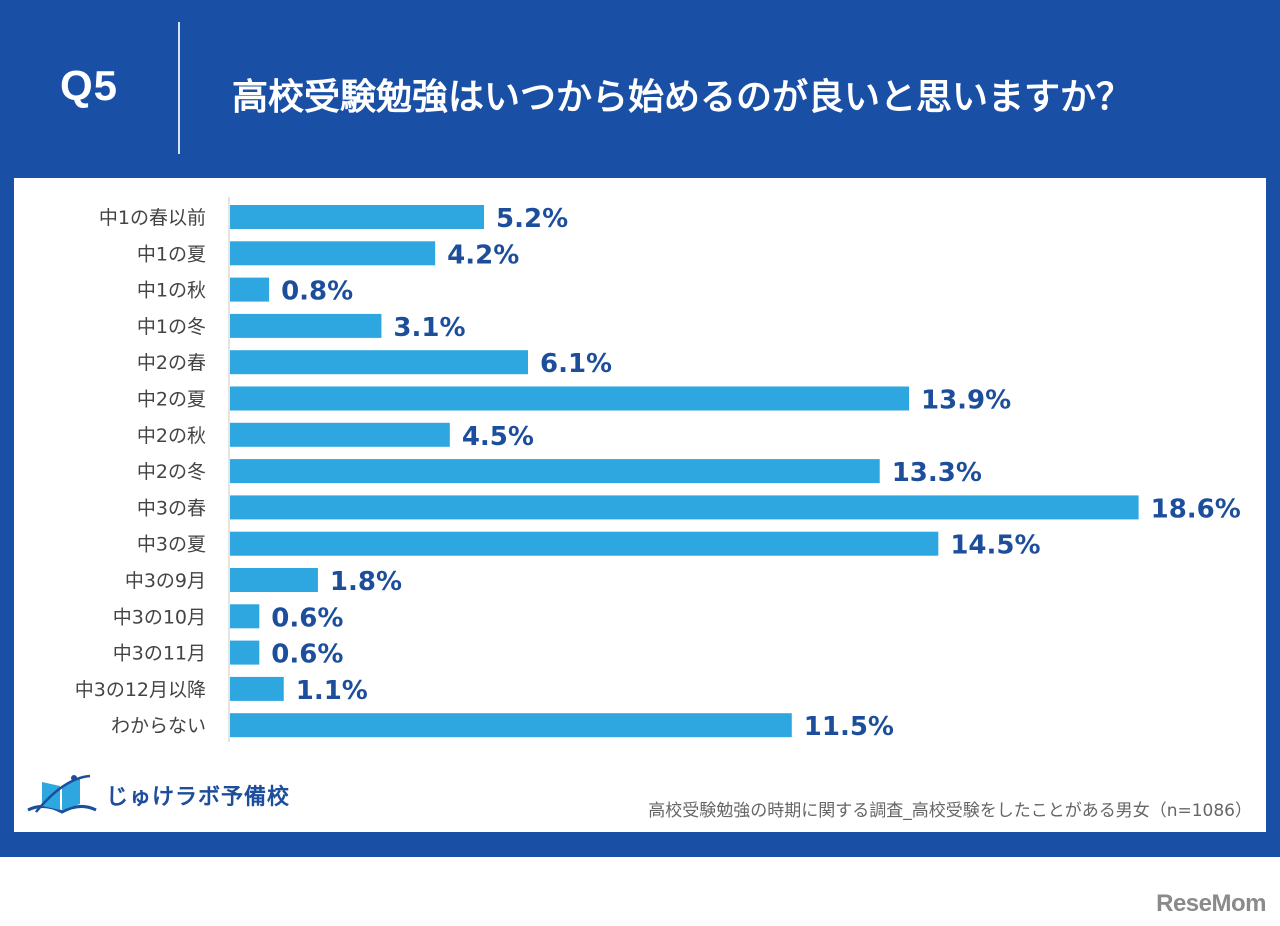 This screenshot has width=1280, height=926. Describe the element at coordinates (89, 85) in the screenshot. I see `question-number: Q5` at that location.